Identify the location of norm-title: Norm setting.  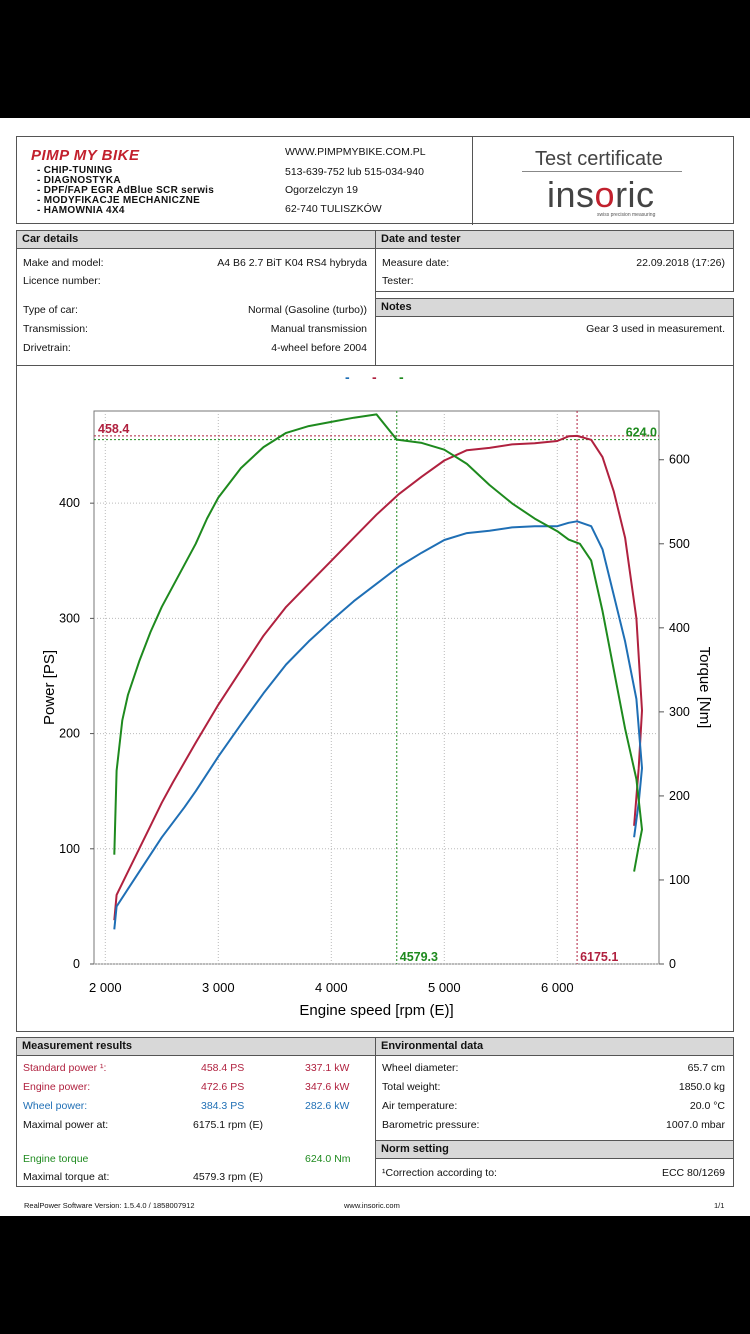
(554, 1150).